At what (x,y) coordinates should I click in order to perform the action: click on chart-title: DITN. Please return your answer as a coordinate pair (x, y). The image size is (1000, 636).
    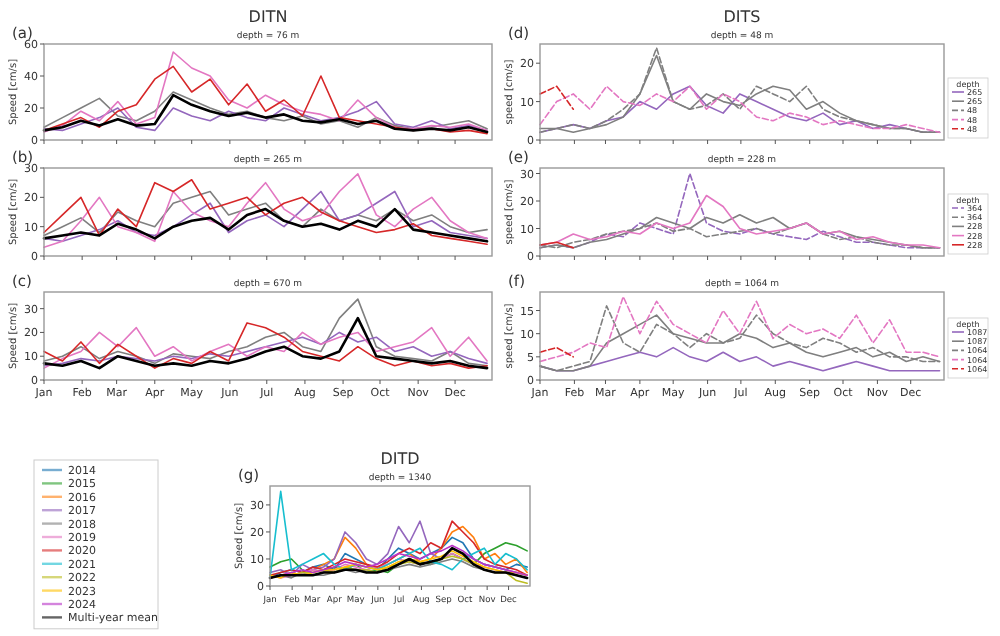
    Looking at the image, I should click on (268, 17).